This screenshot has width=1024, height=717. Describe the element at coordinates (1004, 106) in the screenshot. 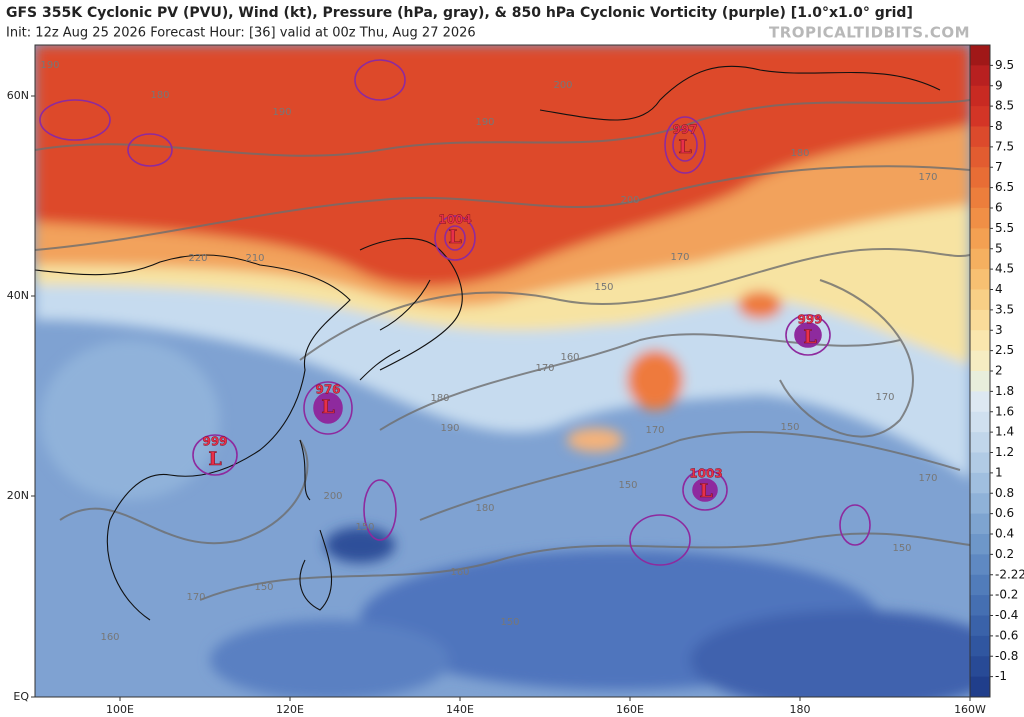

I see `colorbar-label: 8.5` at that location.